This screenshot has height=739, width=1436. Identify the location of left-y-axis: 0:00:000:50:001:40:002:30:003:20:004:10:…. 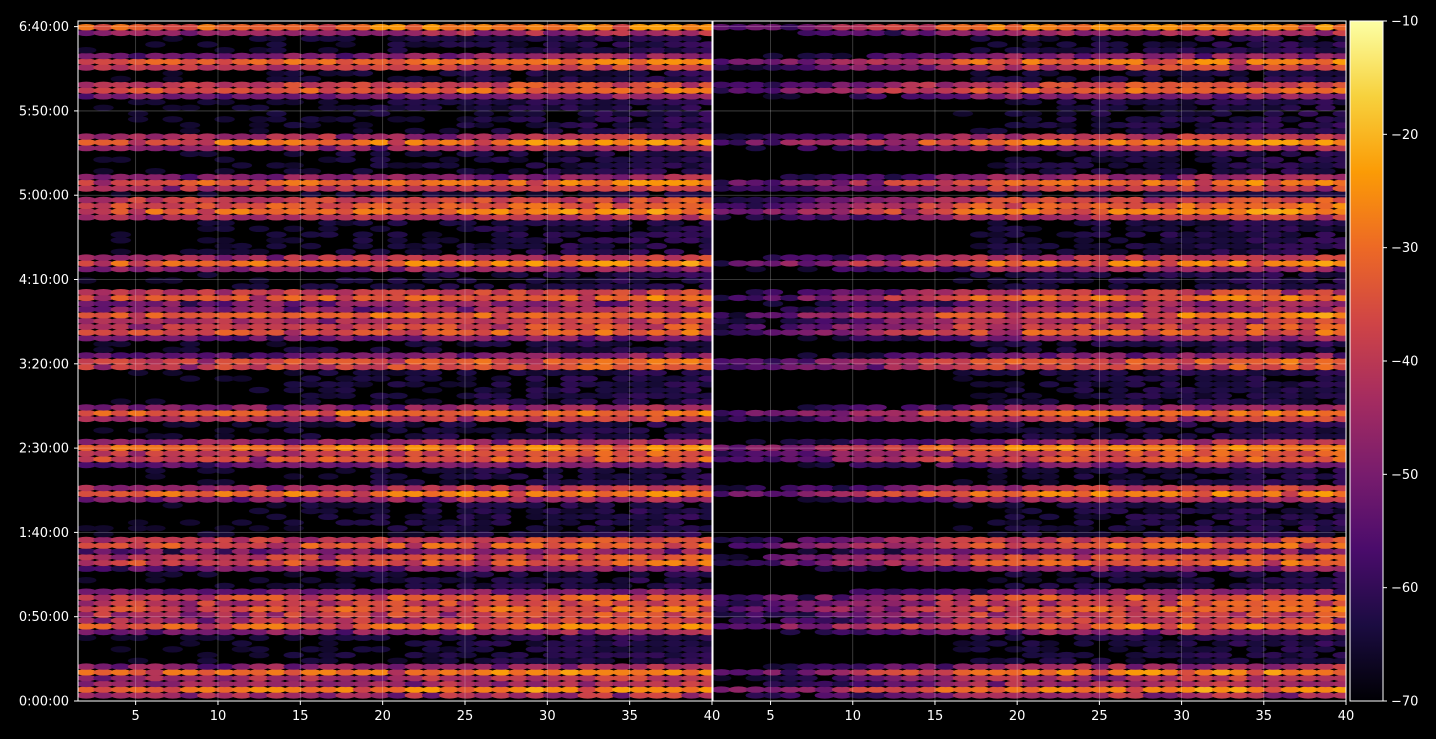
(48, 365).